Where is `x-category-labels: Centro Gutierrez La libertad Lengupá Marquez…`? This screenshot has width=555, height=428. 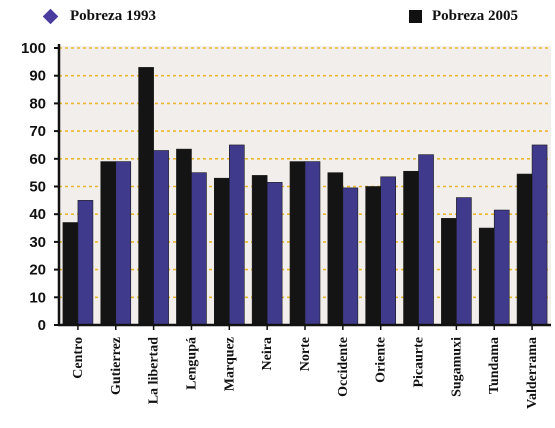 x-category-labels: Centro Gutierrez La libertad Lengupá Marquez… is located at coordinates (305, 373).